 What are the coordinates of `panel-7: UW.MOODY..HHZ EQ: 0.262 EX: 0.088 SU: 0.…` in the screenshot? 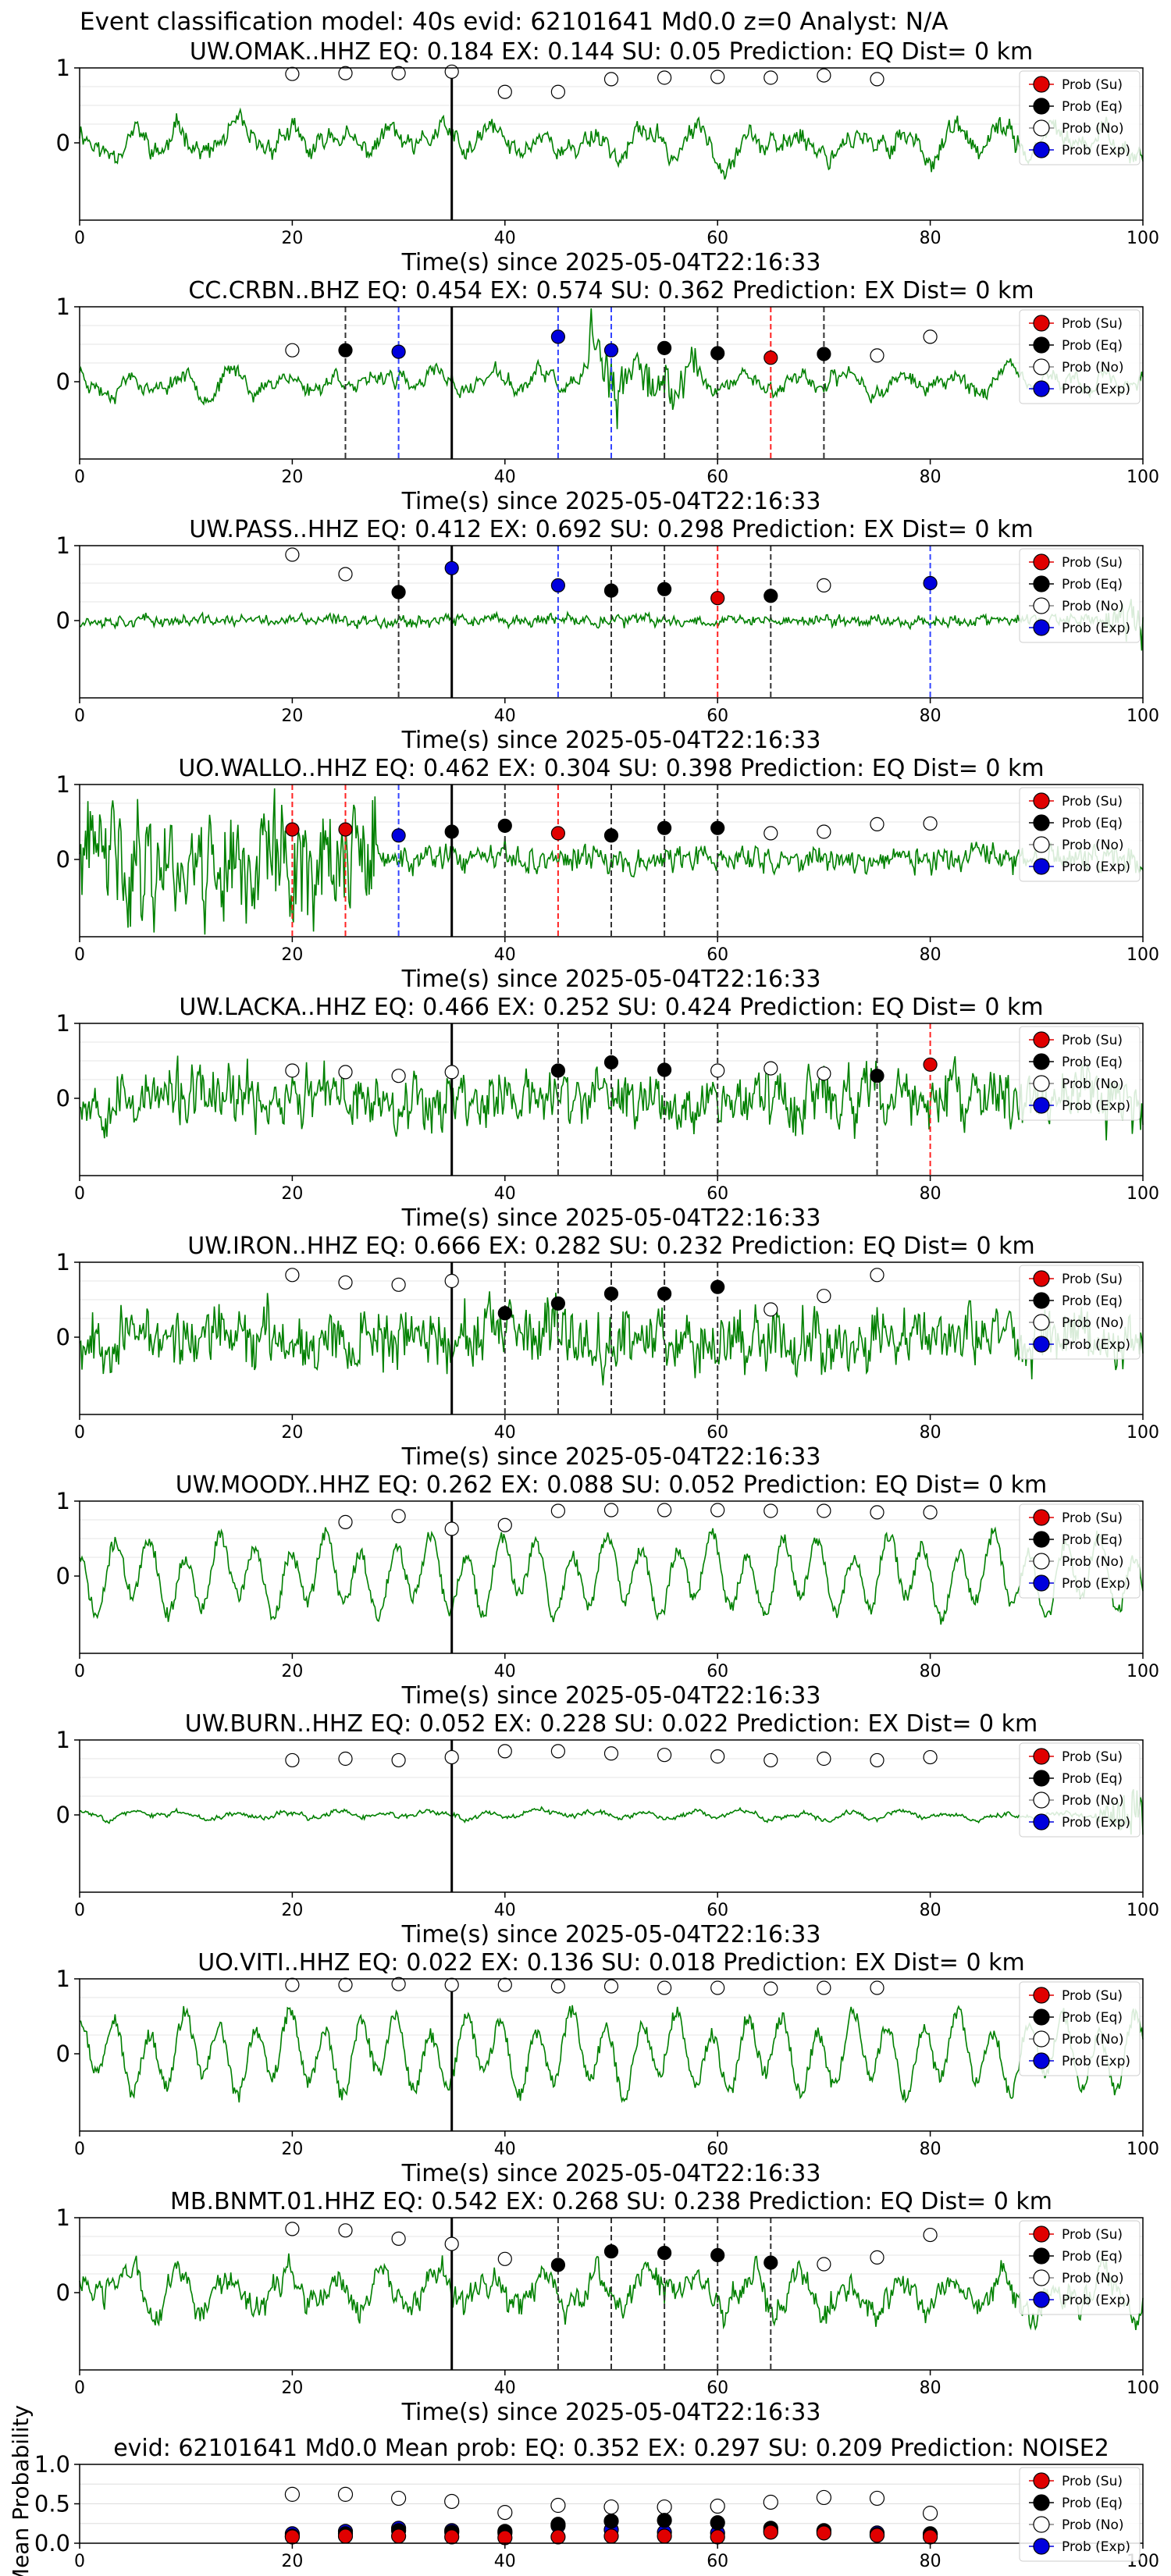 It's located at (607, 1590).